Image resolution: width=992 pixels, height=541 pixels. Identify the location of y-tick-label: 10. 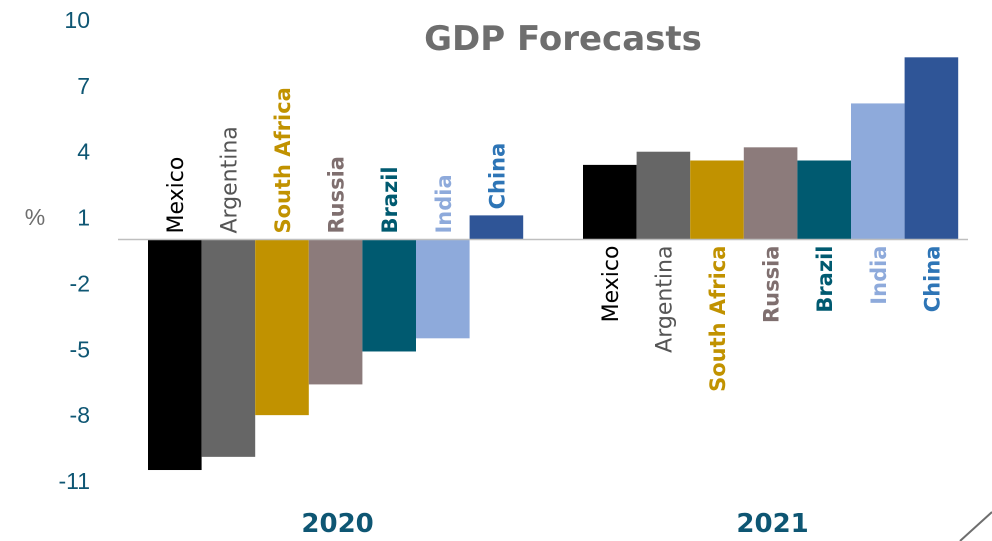
(77, 20).